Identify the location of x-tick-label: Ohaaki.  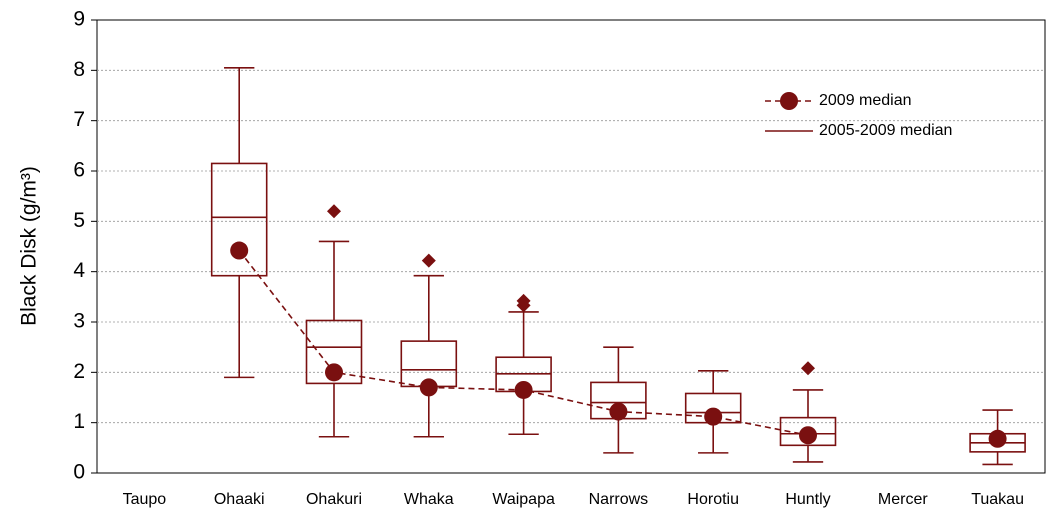
(239, 499).